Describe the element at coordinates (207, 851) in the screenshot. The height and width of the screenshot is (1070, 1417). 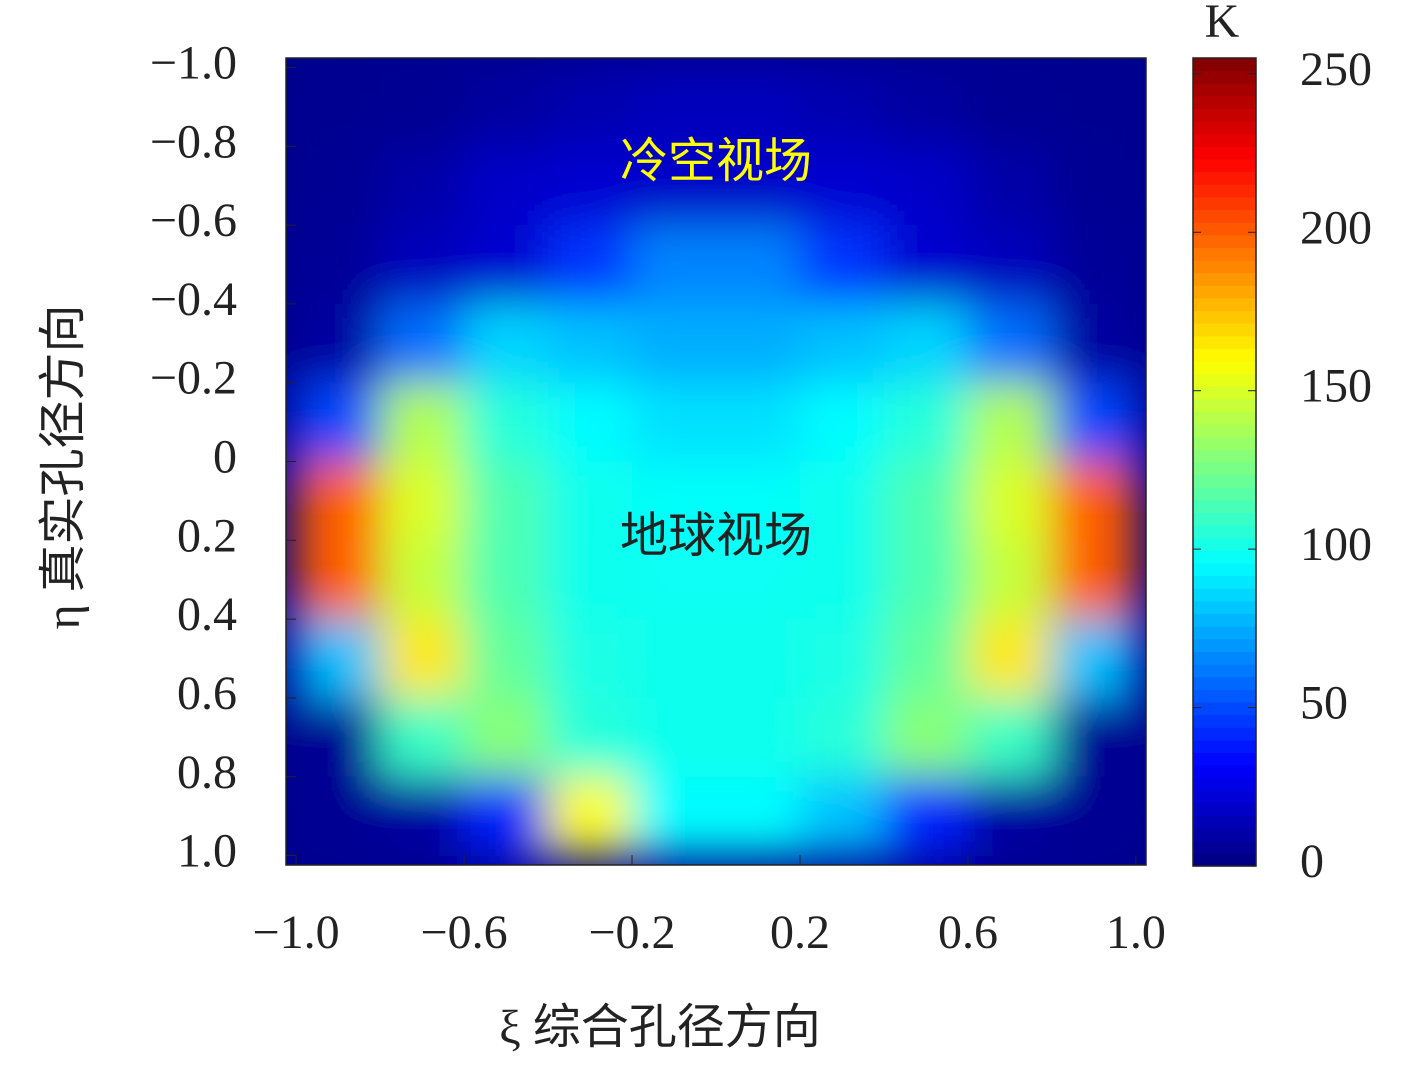
I see `y-tick-label: 1.0` at that location.